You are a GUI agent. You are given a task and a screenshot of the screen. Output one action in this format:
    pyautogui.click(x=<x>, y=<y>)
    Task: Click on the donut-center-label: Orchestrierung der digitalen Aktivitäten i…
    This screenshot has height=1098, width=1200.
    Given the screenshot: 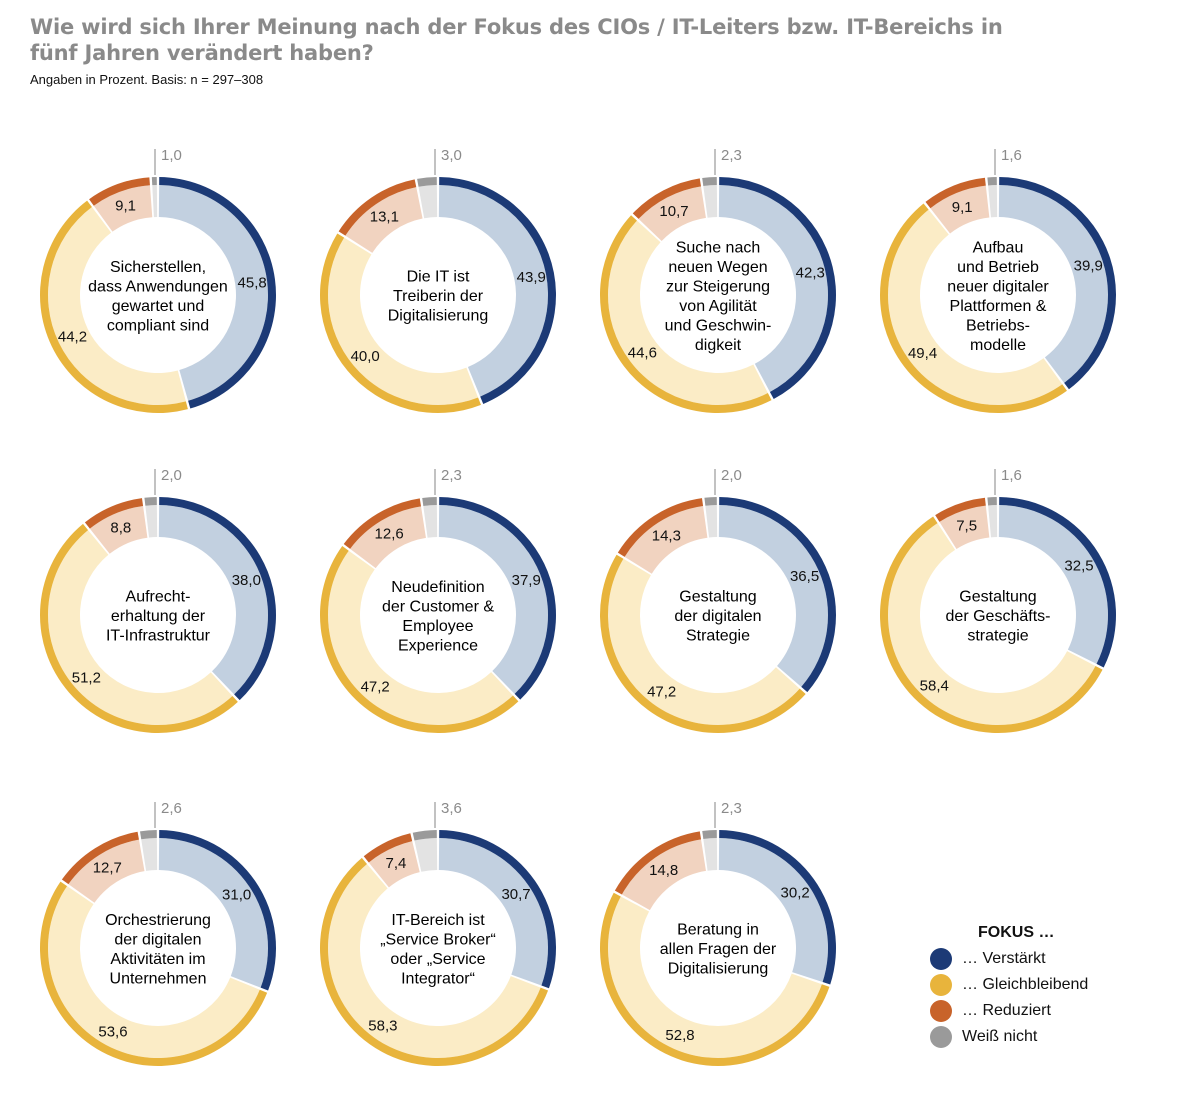 What is the action you would take?
    pyautogui.click(x=158, y=950)
    